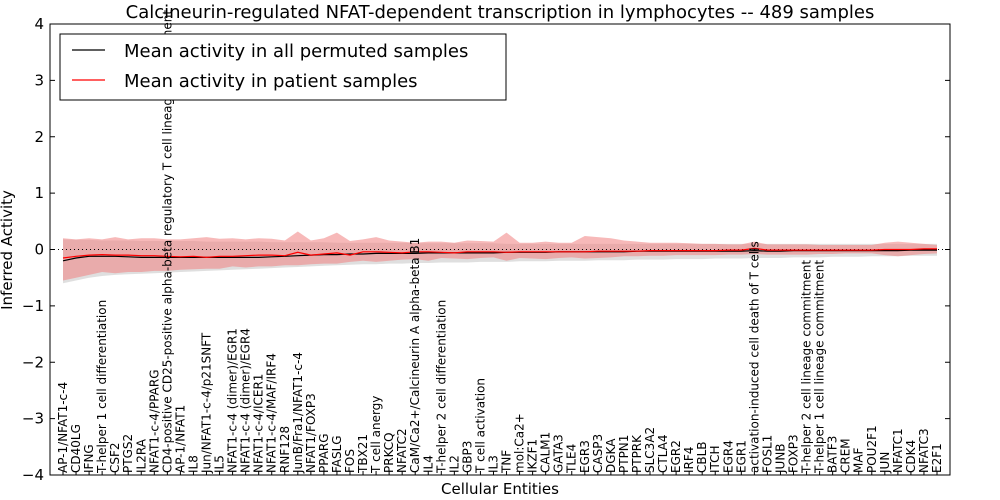 The height and width of the screenshot is (500, 1000). Describe the element at coordinates (350, 461) in the screenshot. I see `x-tick-label: FOS` at that location.